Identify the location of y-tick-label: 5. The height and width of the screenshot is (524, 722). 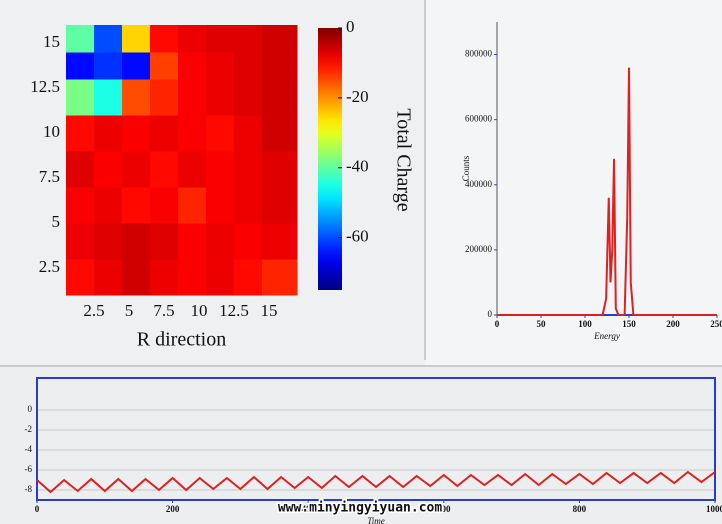
(56, 221).